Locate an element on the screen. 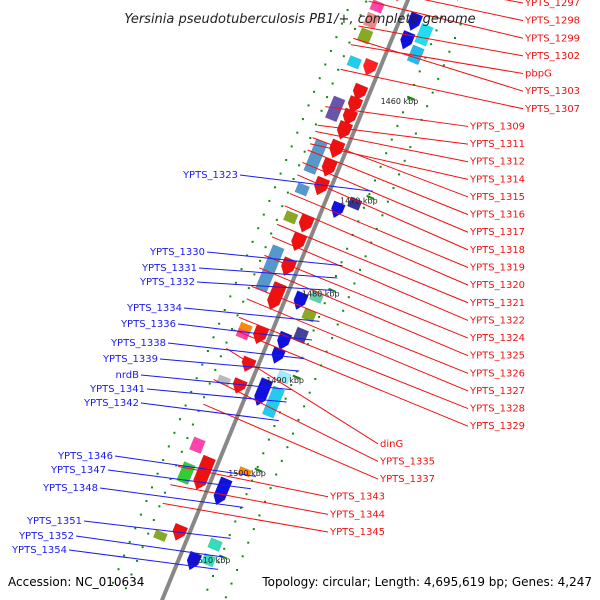  accession-label: Accession: NC_010634 is located at coordinates (76, 582).